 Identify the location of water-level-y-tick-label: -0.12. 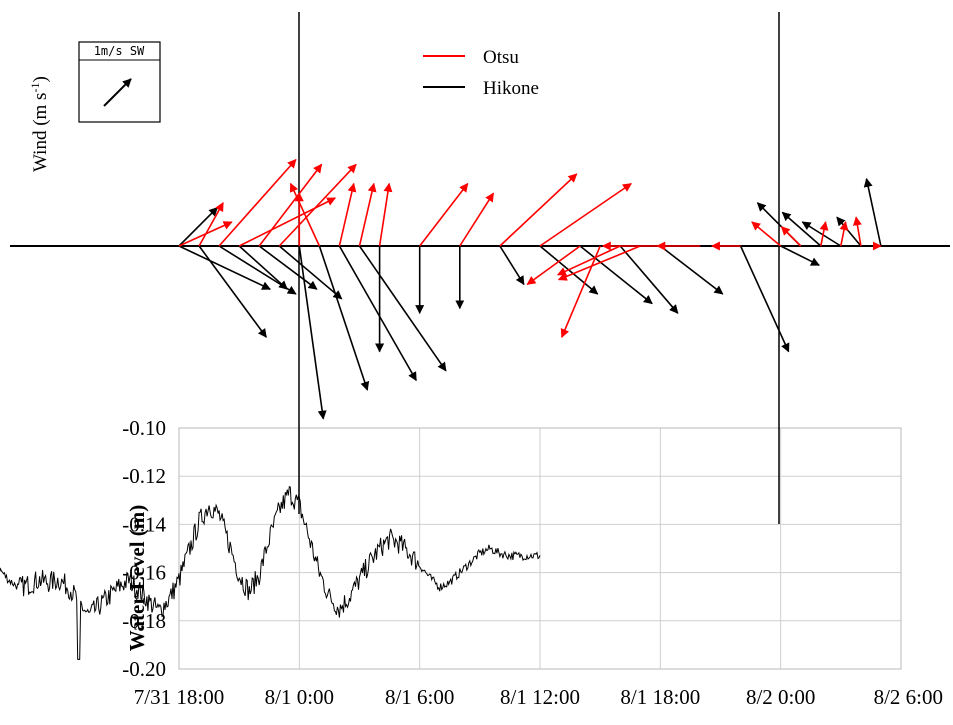
(144, 476).